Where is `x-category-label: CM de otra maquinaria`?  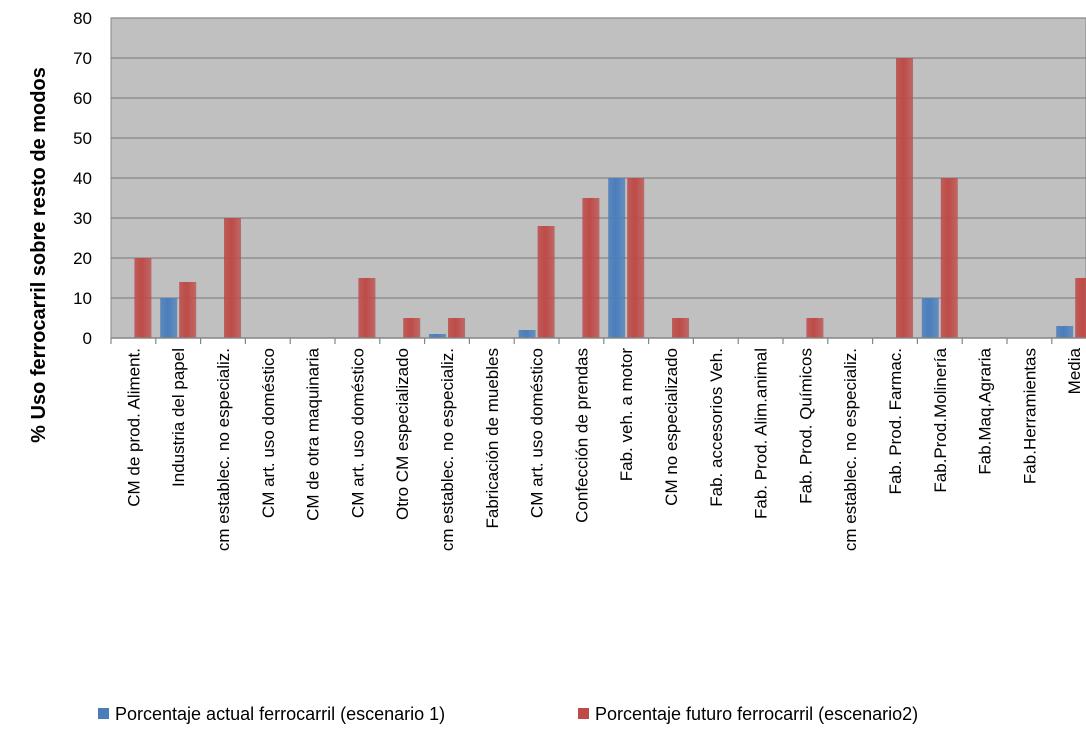
x-category-label: CM de otra maquinaria is located at coordinates (313, 433).